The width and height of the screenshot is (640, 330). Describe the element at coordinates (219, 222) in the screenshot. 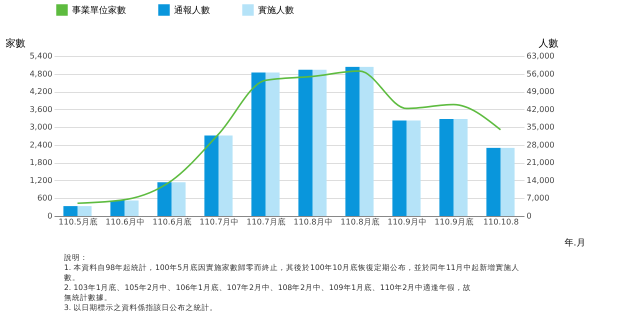

I see `x-tick-label: 110.7月中` at that location.